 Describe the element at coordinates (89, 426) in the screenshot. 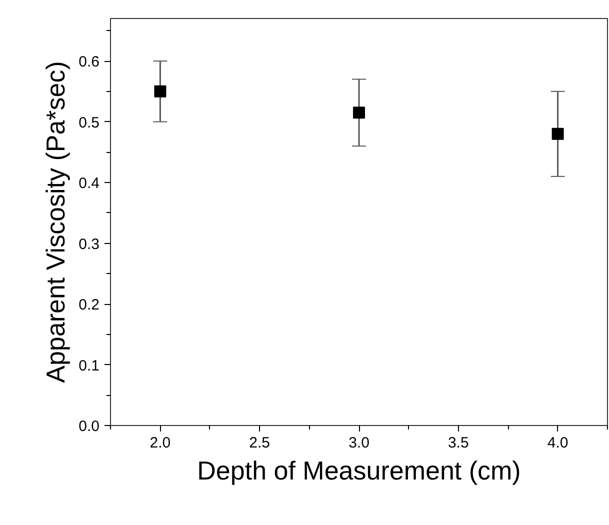

I see `y-tick-label: 0.0` at that location.